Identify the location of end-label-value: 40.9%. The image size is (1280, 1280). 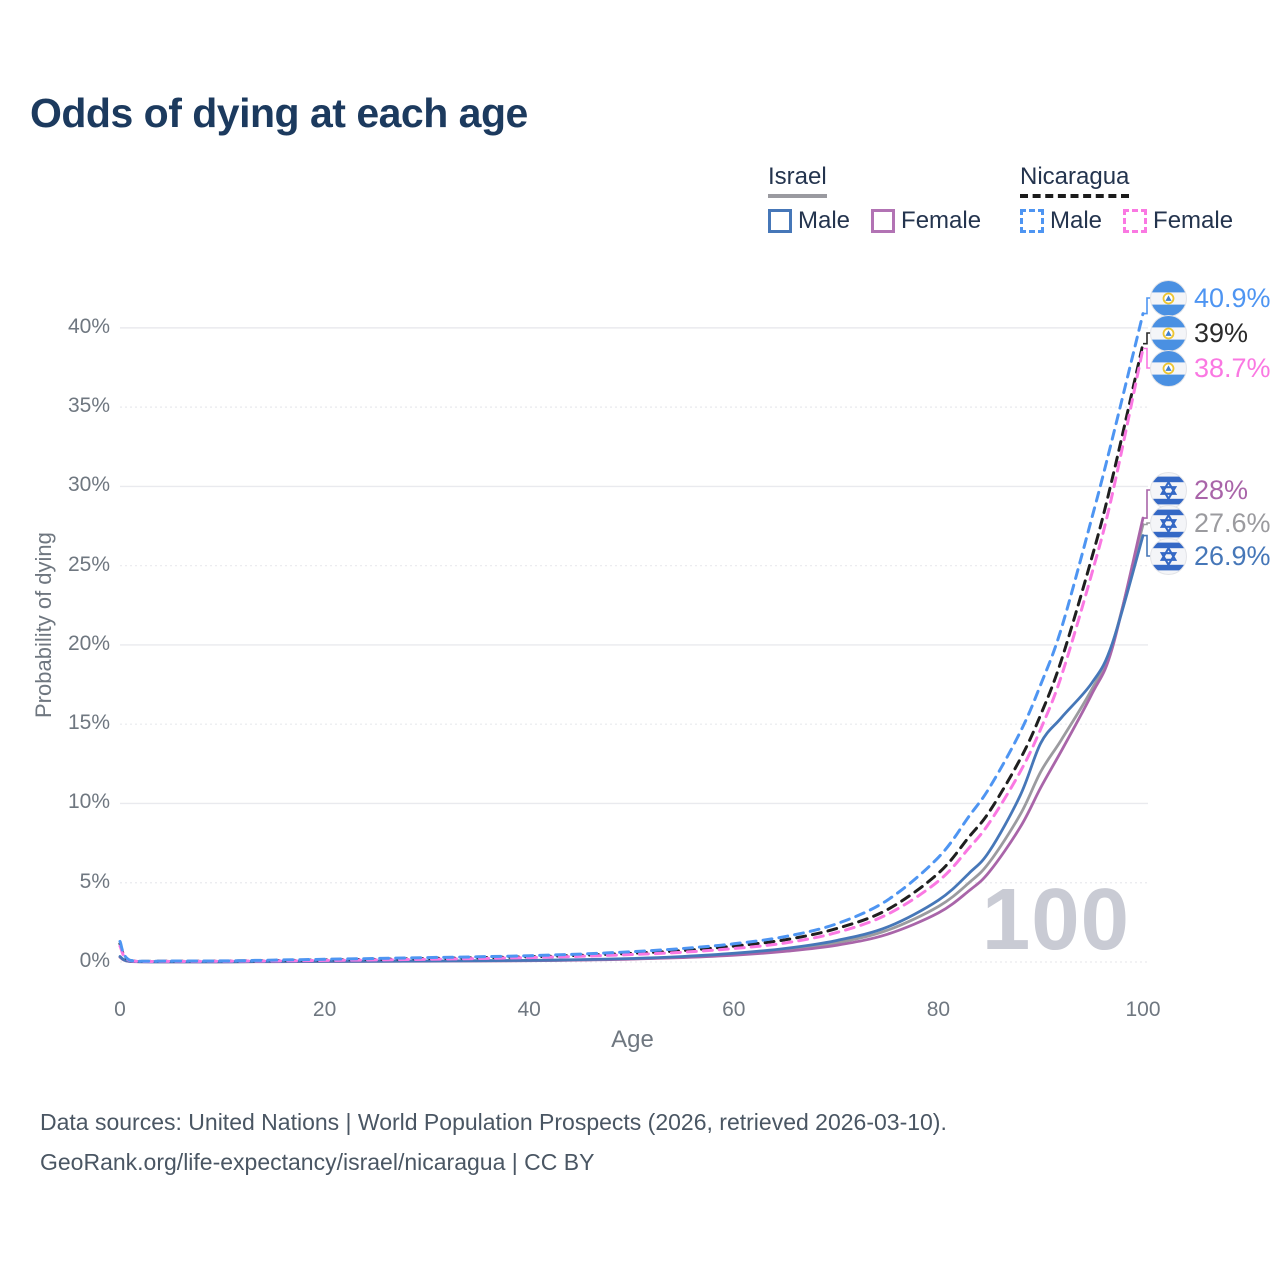
(1232, 297).